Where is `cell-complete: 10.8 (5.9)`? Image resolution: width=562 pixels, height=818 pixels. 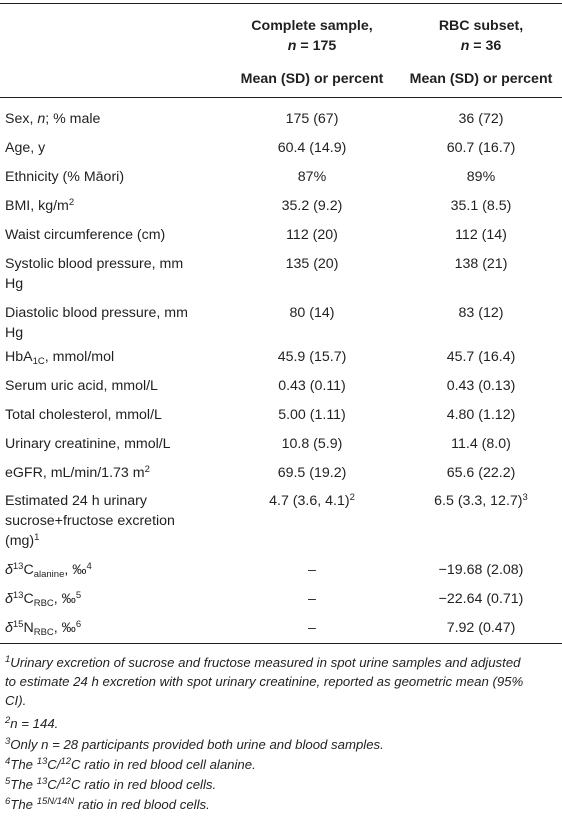 cell-complete: 10.8 (5.9) is located at coordinates (312, 444).